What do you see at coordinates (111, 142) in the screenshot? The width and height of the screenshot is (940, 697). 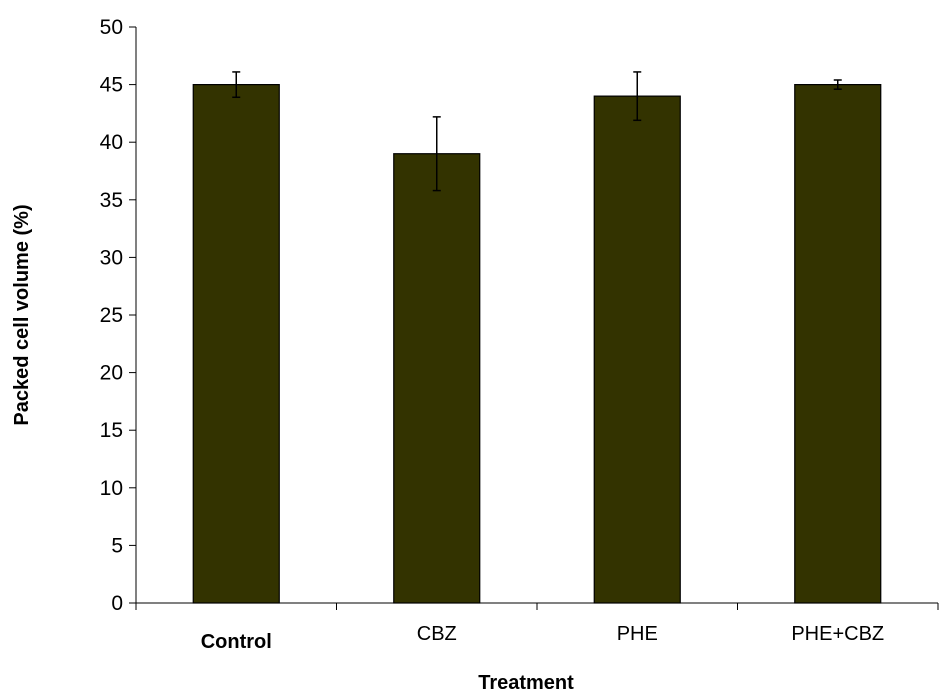 I see `y-tick-label: 40` at bounding box center [111, 142].